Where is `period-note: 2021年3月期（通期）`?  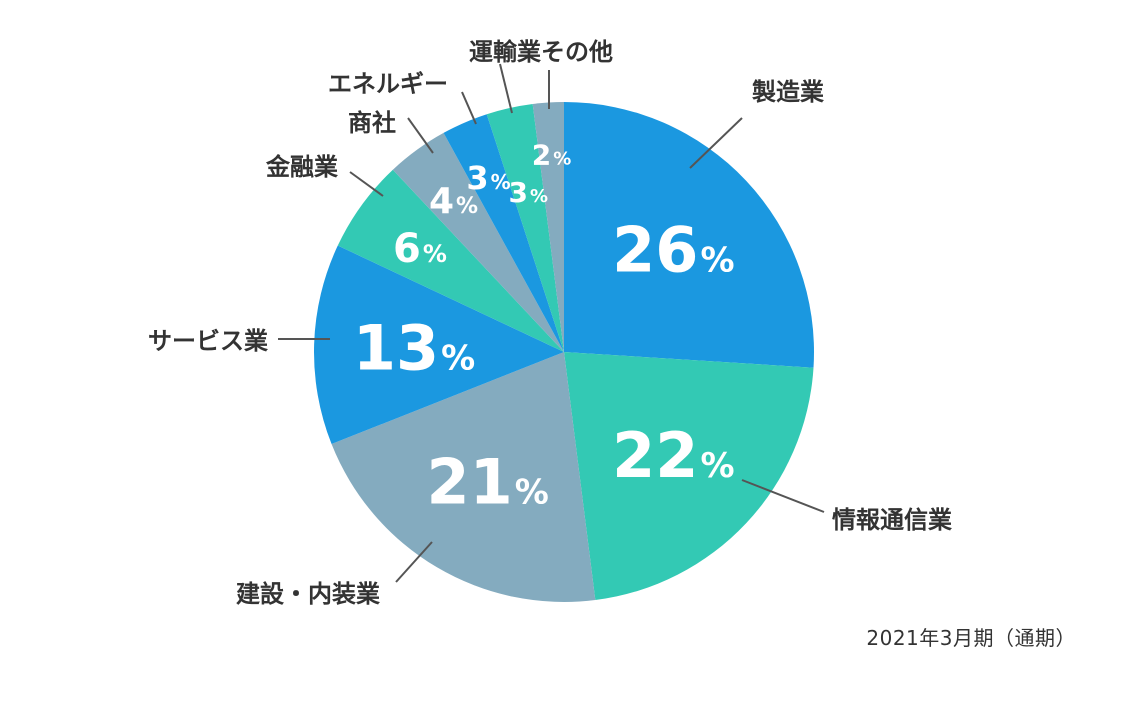 period-note: 2021年3月期（通期） is located at coordinates (971, 638).